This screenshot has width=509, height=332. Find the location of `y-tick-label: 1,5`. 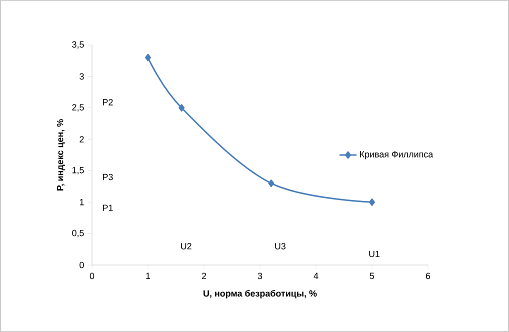

y-tick-label: 1,5 is located at coordinates (78, 170).